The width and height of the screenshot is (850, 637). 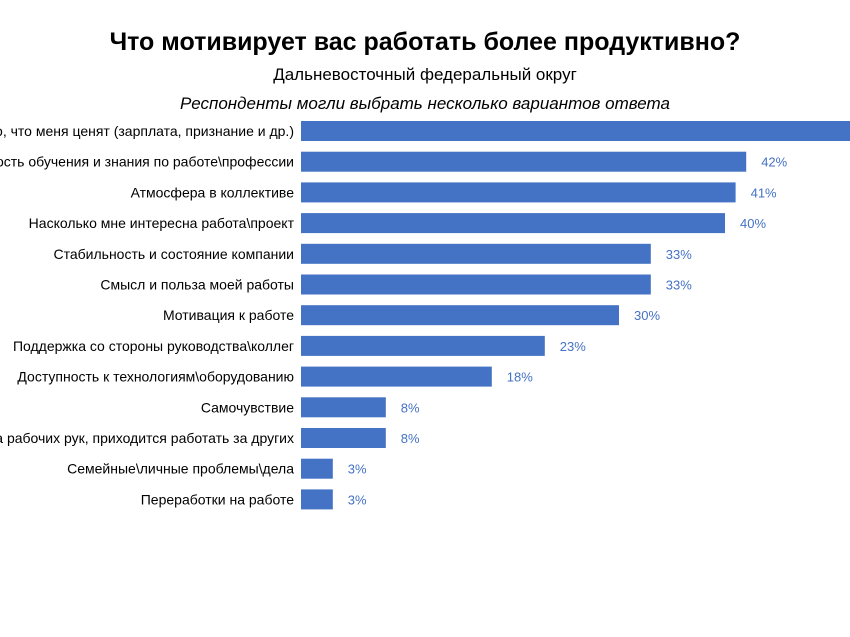 What do you see at coordinates (357, 469) in the screenshot?
I see `value-label-11: 3%` at bounding box center [357, 469].